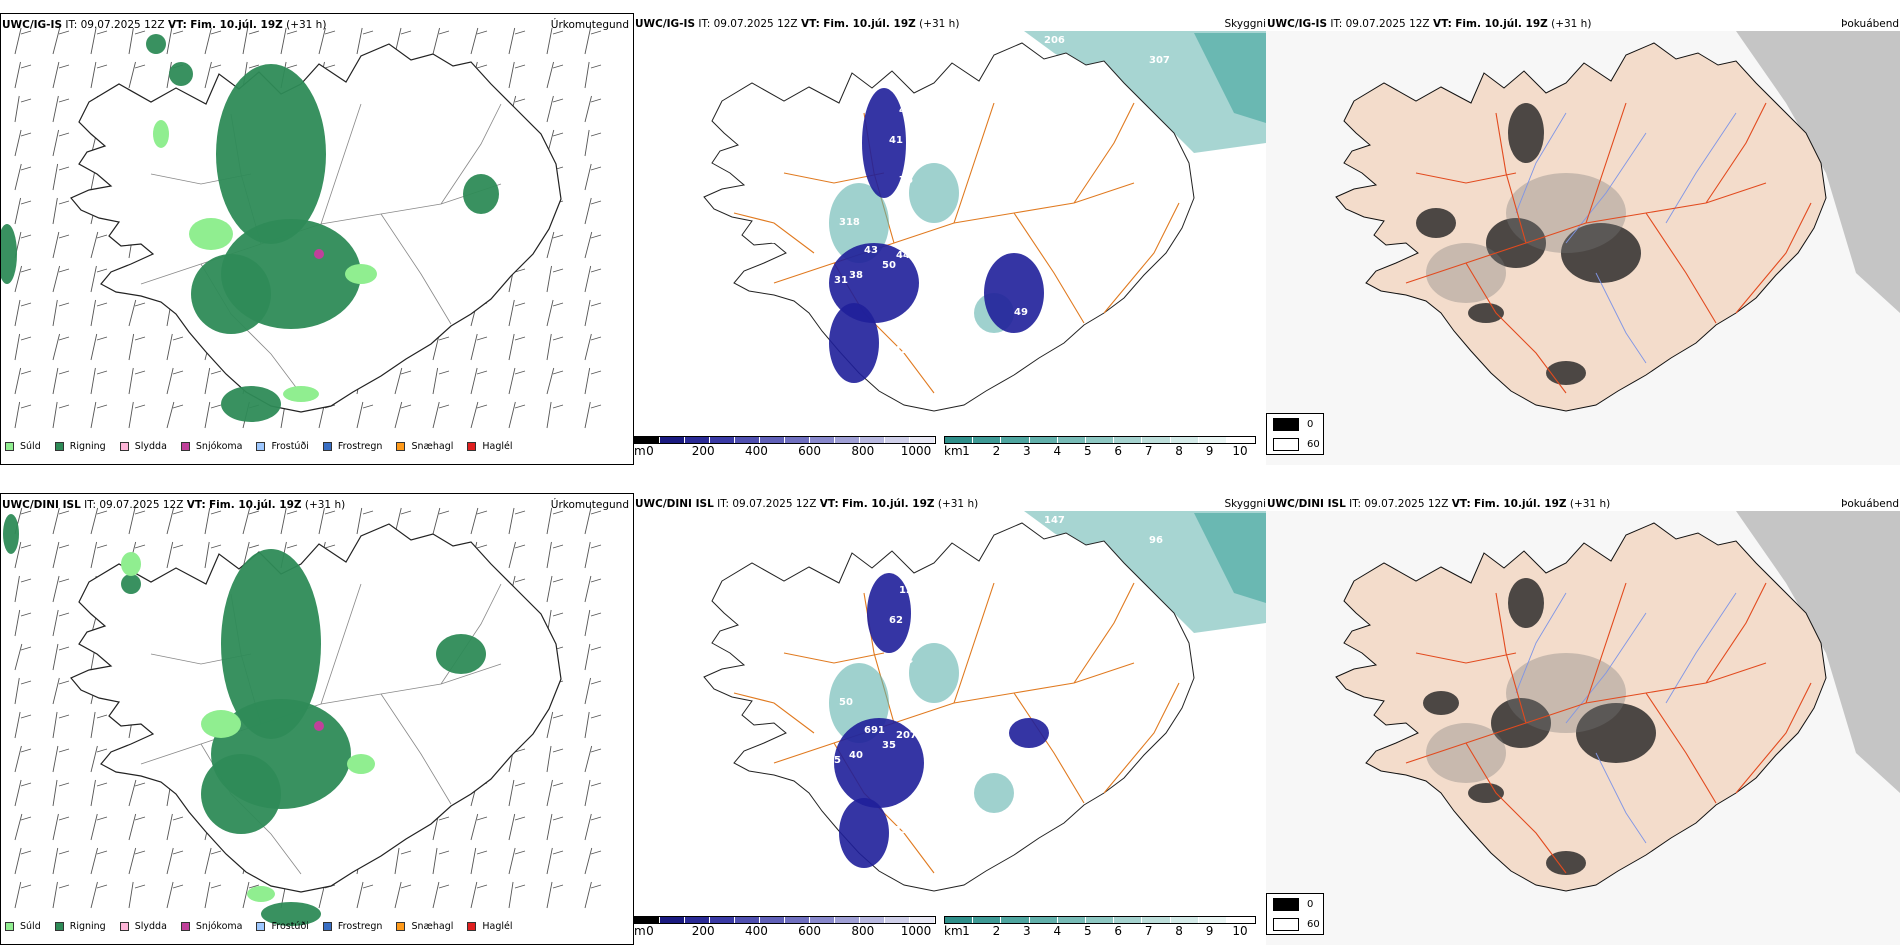 This screenshot has width=1900, height=950. I want to click on colorbar-tick: 400, so click(756, 451).